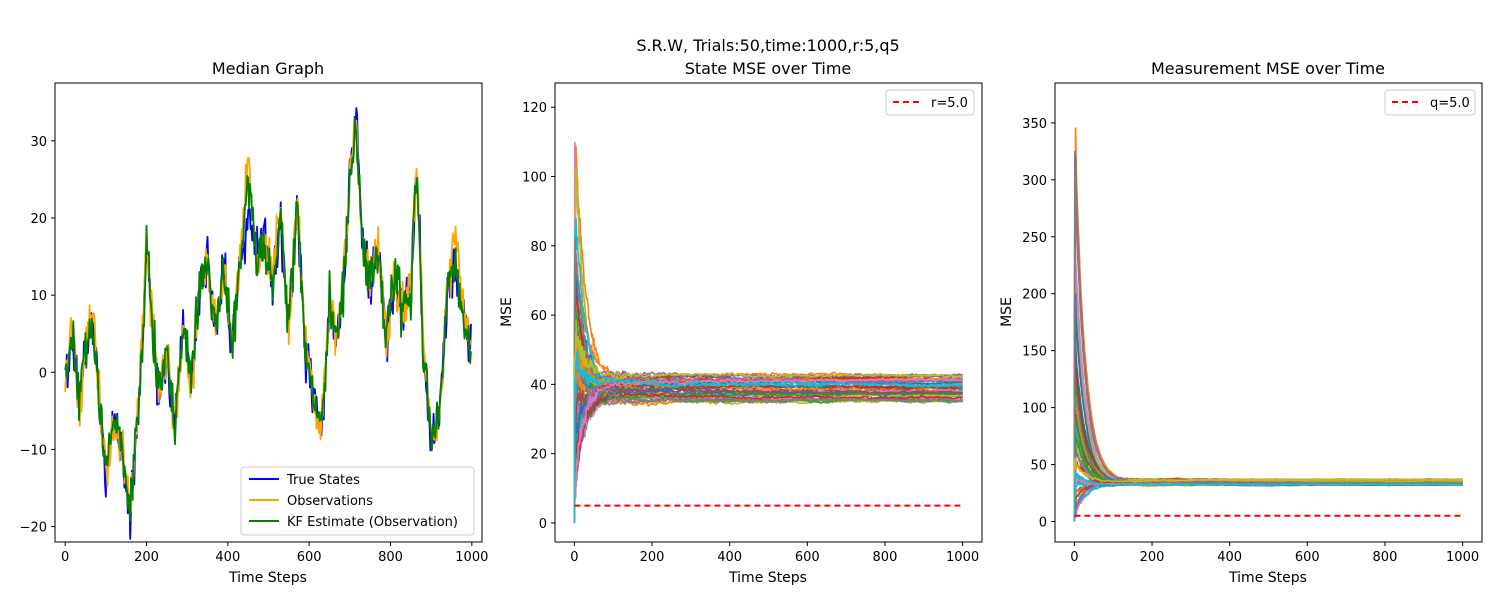 The height and width of the screenshot is (600, 1500). Describe the element at coordinates (33, 450) in the screenshot. I see `y-tick-label: −10` at that location.